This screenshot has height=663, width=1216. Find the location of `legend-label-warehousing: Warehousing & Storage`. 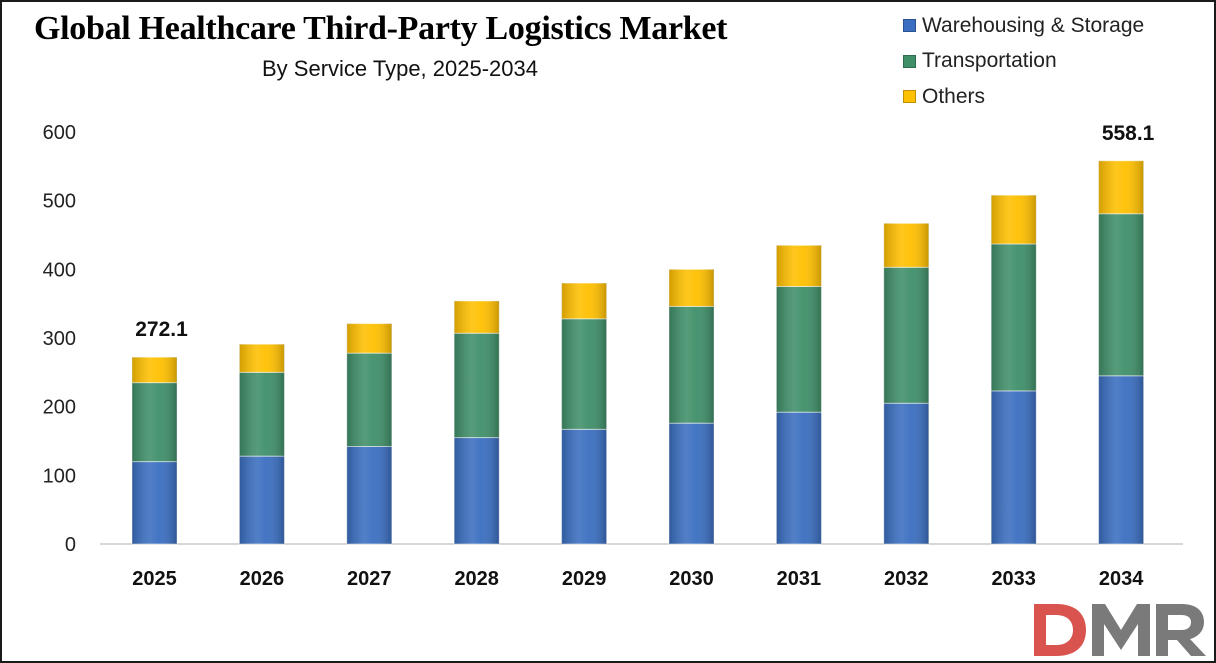

legend-label-warehousing: Warehousing & Storage is located at coordinates (1033, 25).